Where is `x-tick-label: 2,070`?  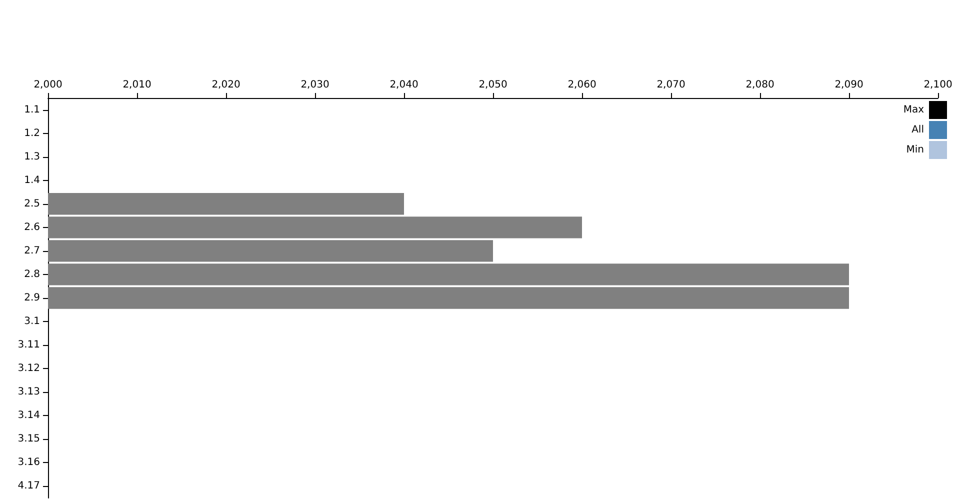
x-tick-label: 2,070 is located at coordinates (671, 85).